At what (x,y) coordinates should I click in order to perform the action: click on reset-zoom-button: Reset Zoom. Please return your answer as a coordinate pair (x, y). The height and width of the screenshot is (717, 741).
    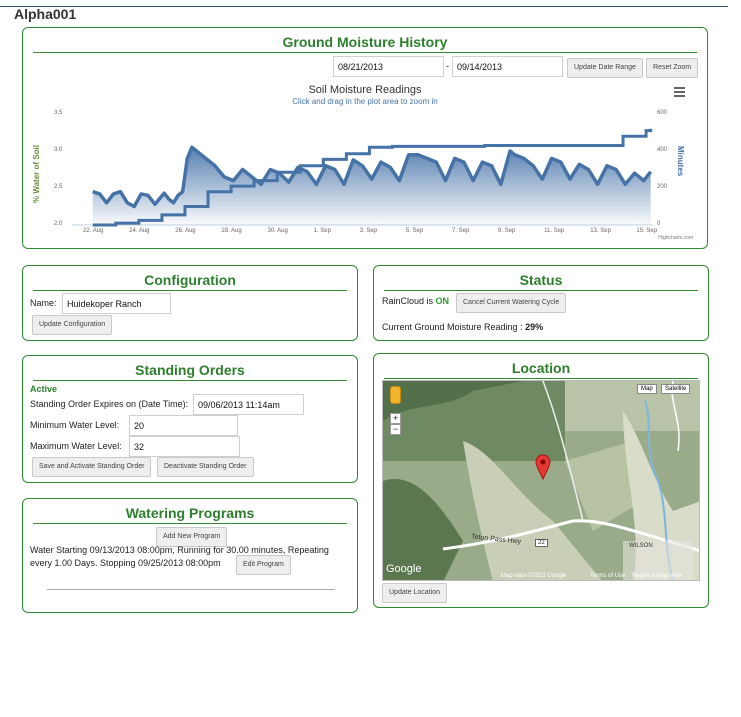
    Looking at the image, I should click on (672, 68).